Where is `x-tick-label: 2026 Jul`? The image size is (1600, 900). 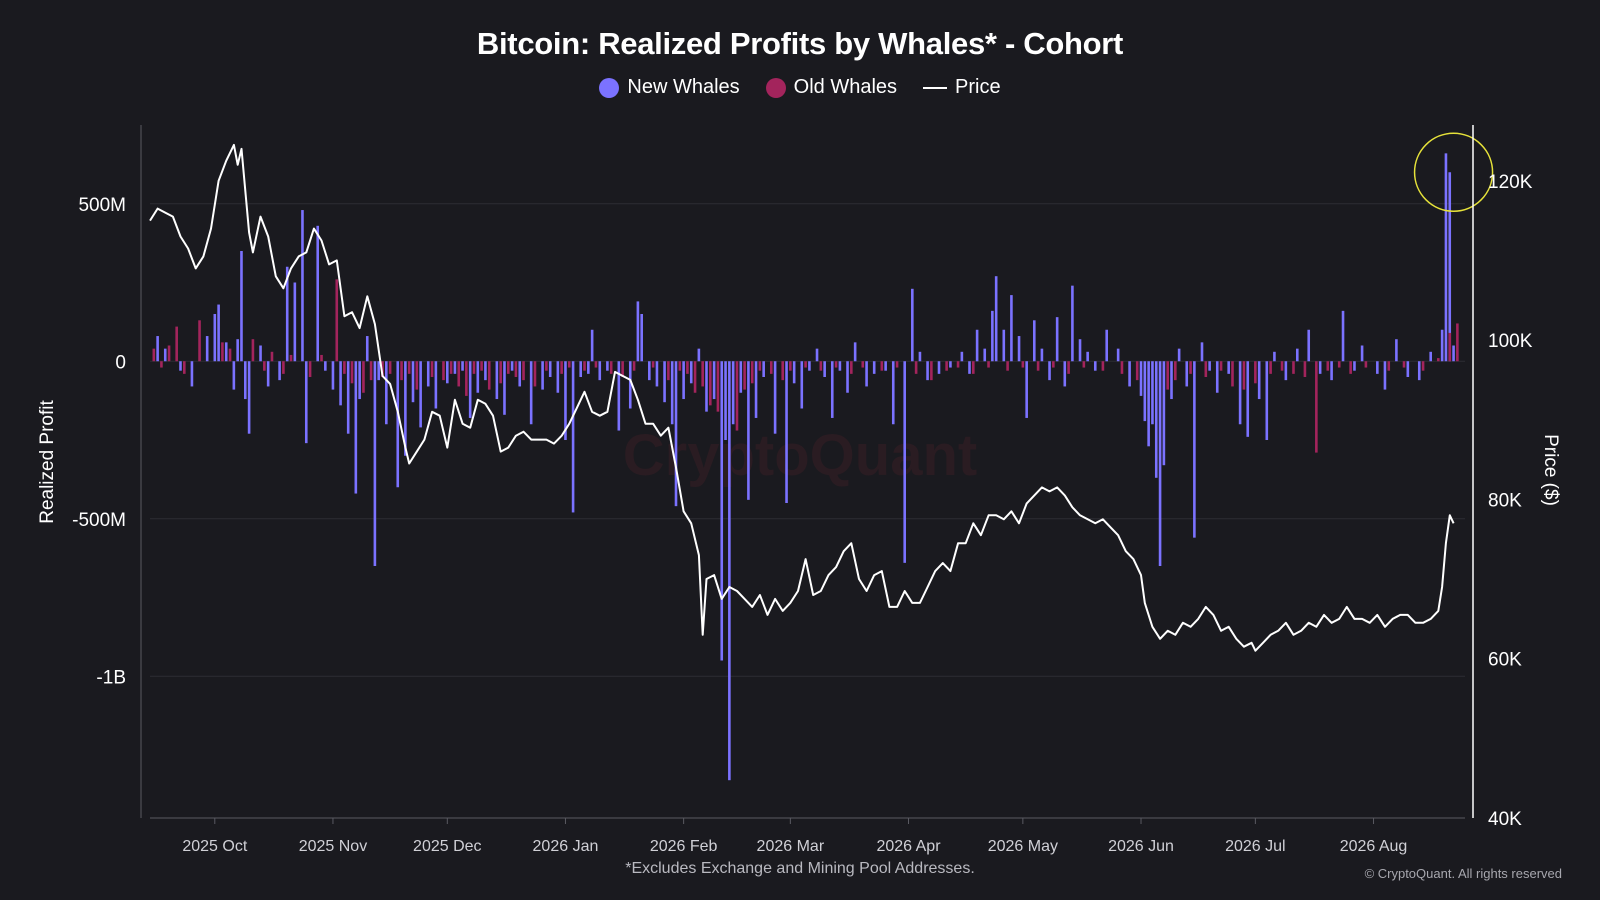 x-tick-label: 2026 Jul is located at coordinates (1255, 846).